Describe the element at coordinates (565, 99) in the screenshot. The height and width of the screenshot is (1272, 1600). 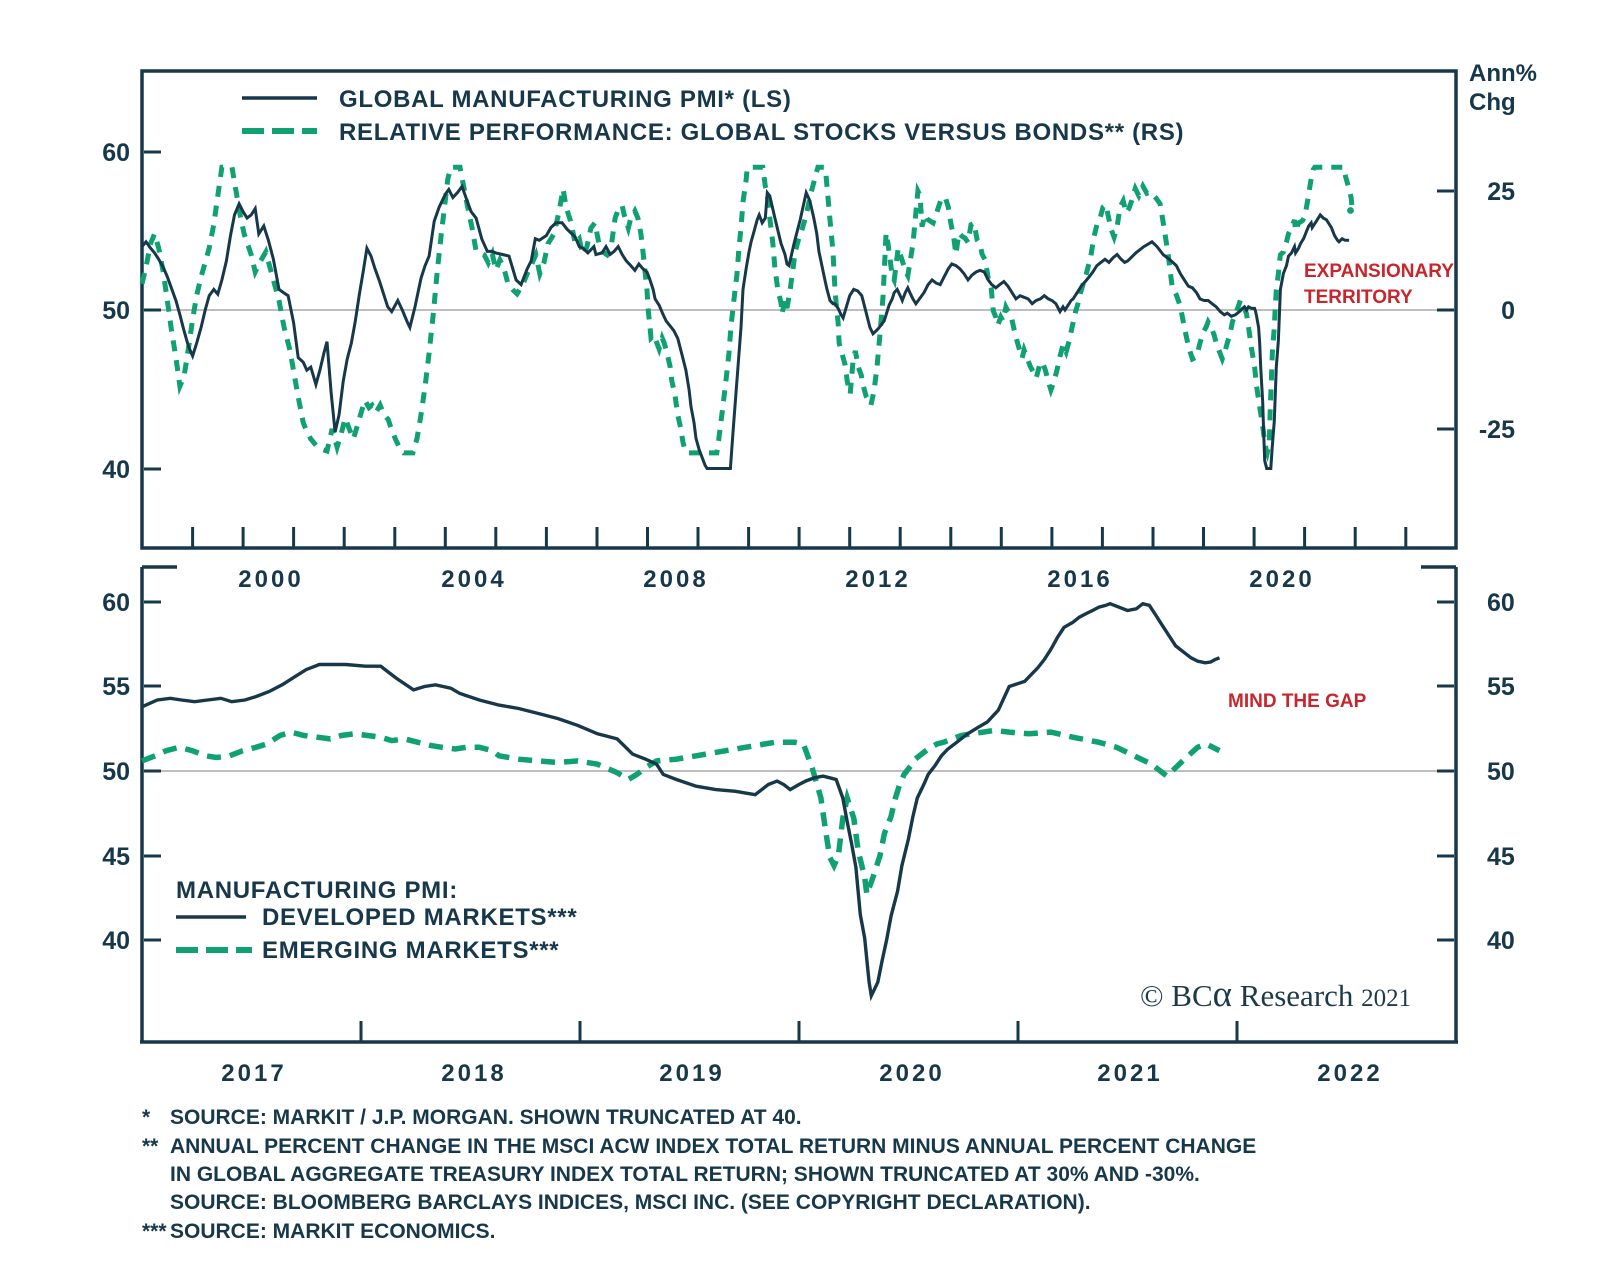
I see `svg-text: GLOBAL MANUFACTURING PMI* (LS)` at that location.